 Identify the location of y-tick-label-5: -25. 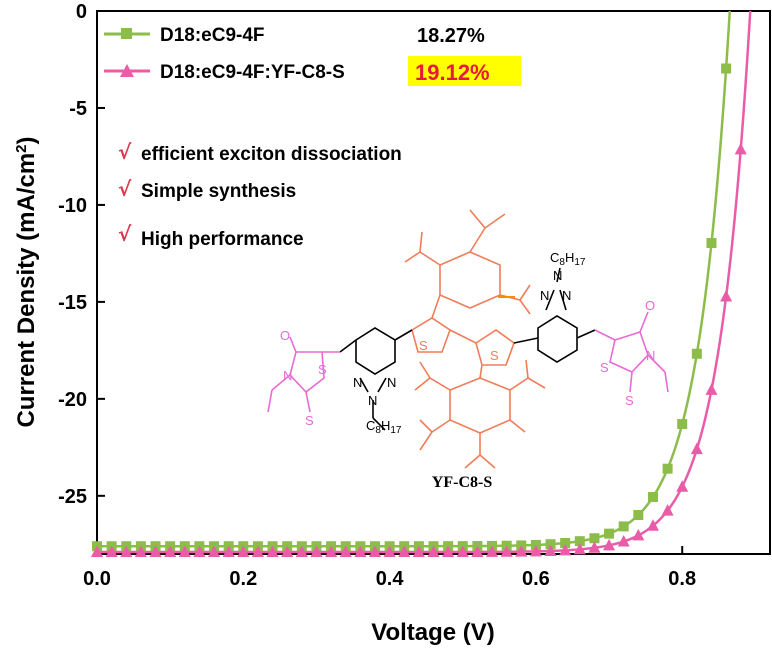
(72, 497).